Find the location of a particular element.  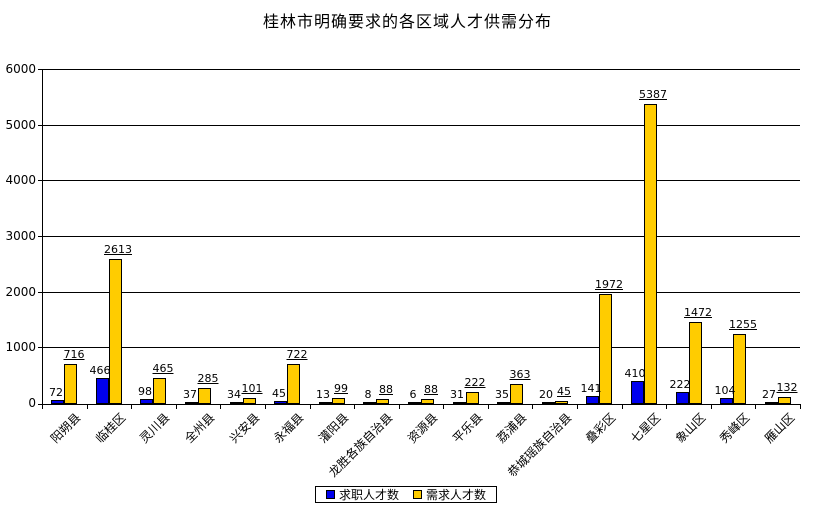

bar-label-demand: 222 is located at coordinates (475, 382).